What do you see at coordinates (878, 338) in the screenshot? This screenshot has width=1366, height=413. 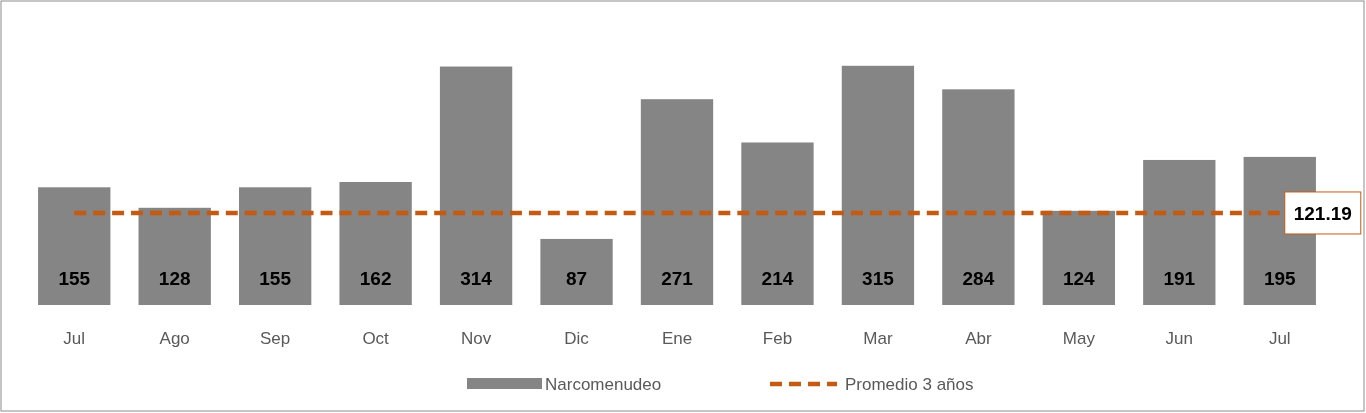 I see `x-tick-label: Mar` at bounding box center [878, 338].